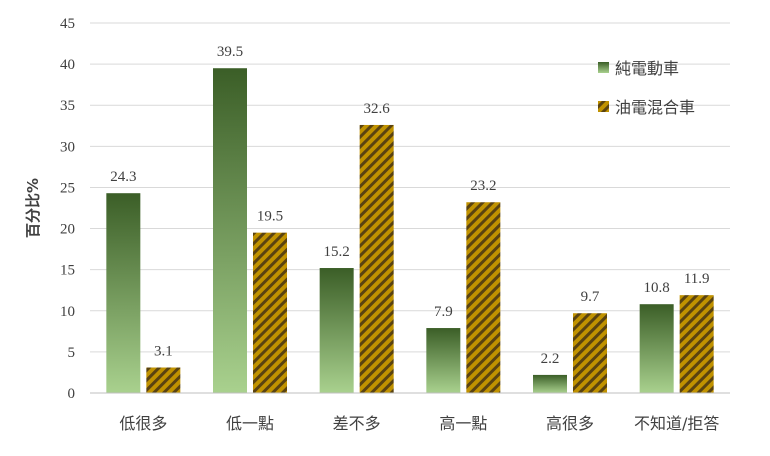  Describe the element at coordinates (357, 423) in the screenshot. I see `x-tick-label: 差不多` at that location.